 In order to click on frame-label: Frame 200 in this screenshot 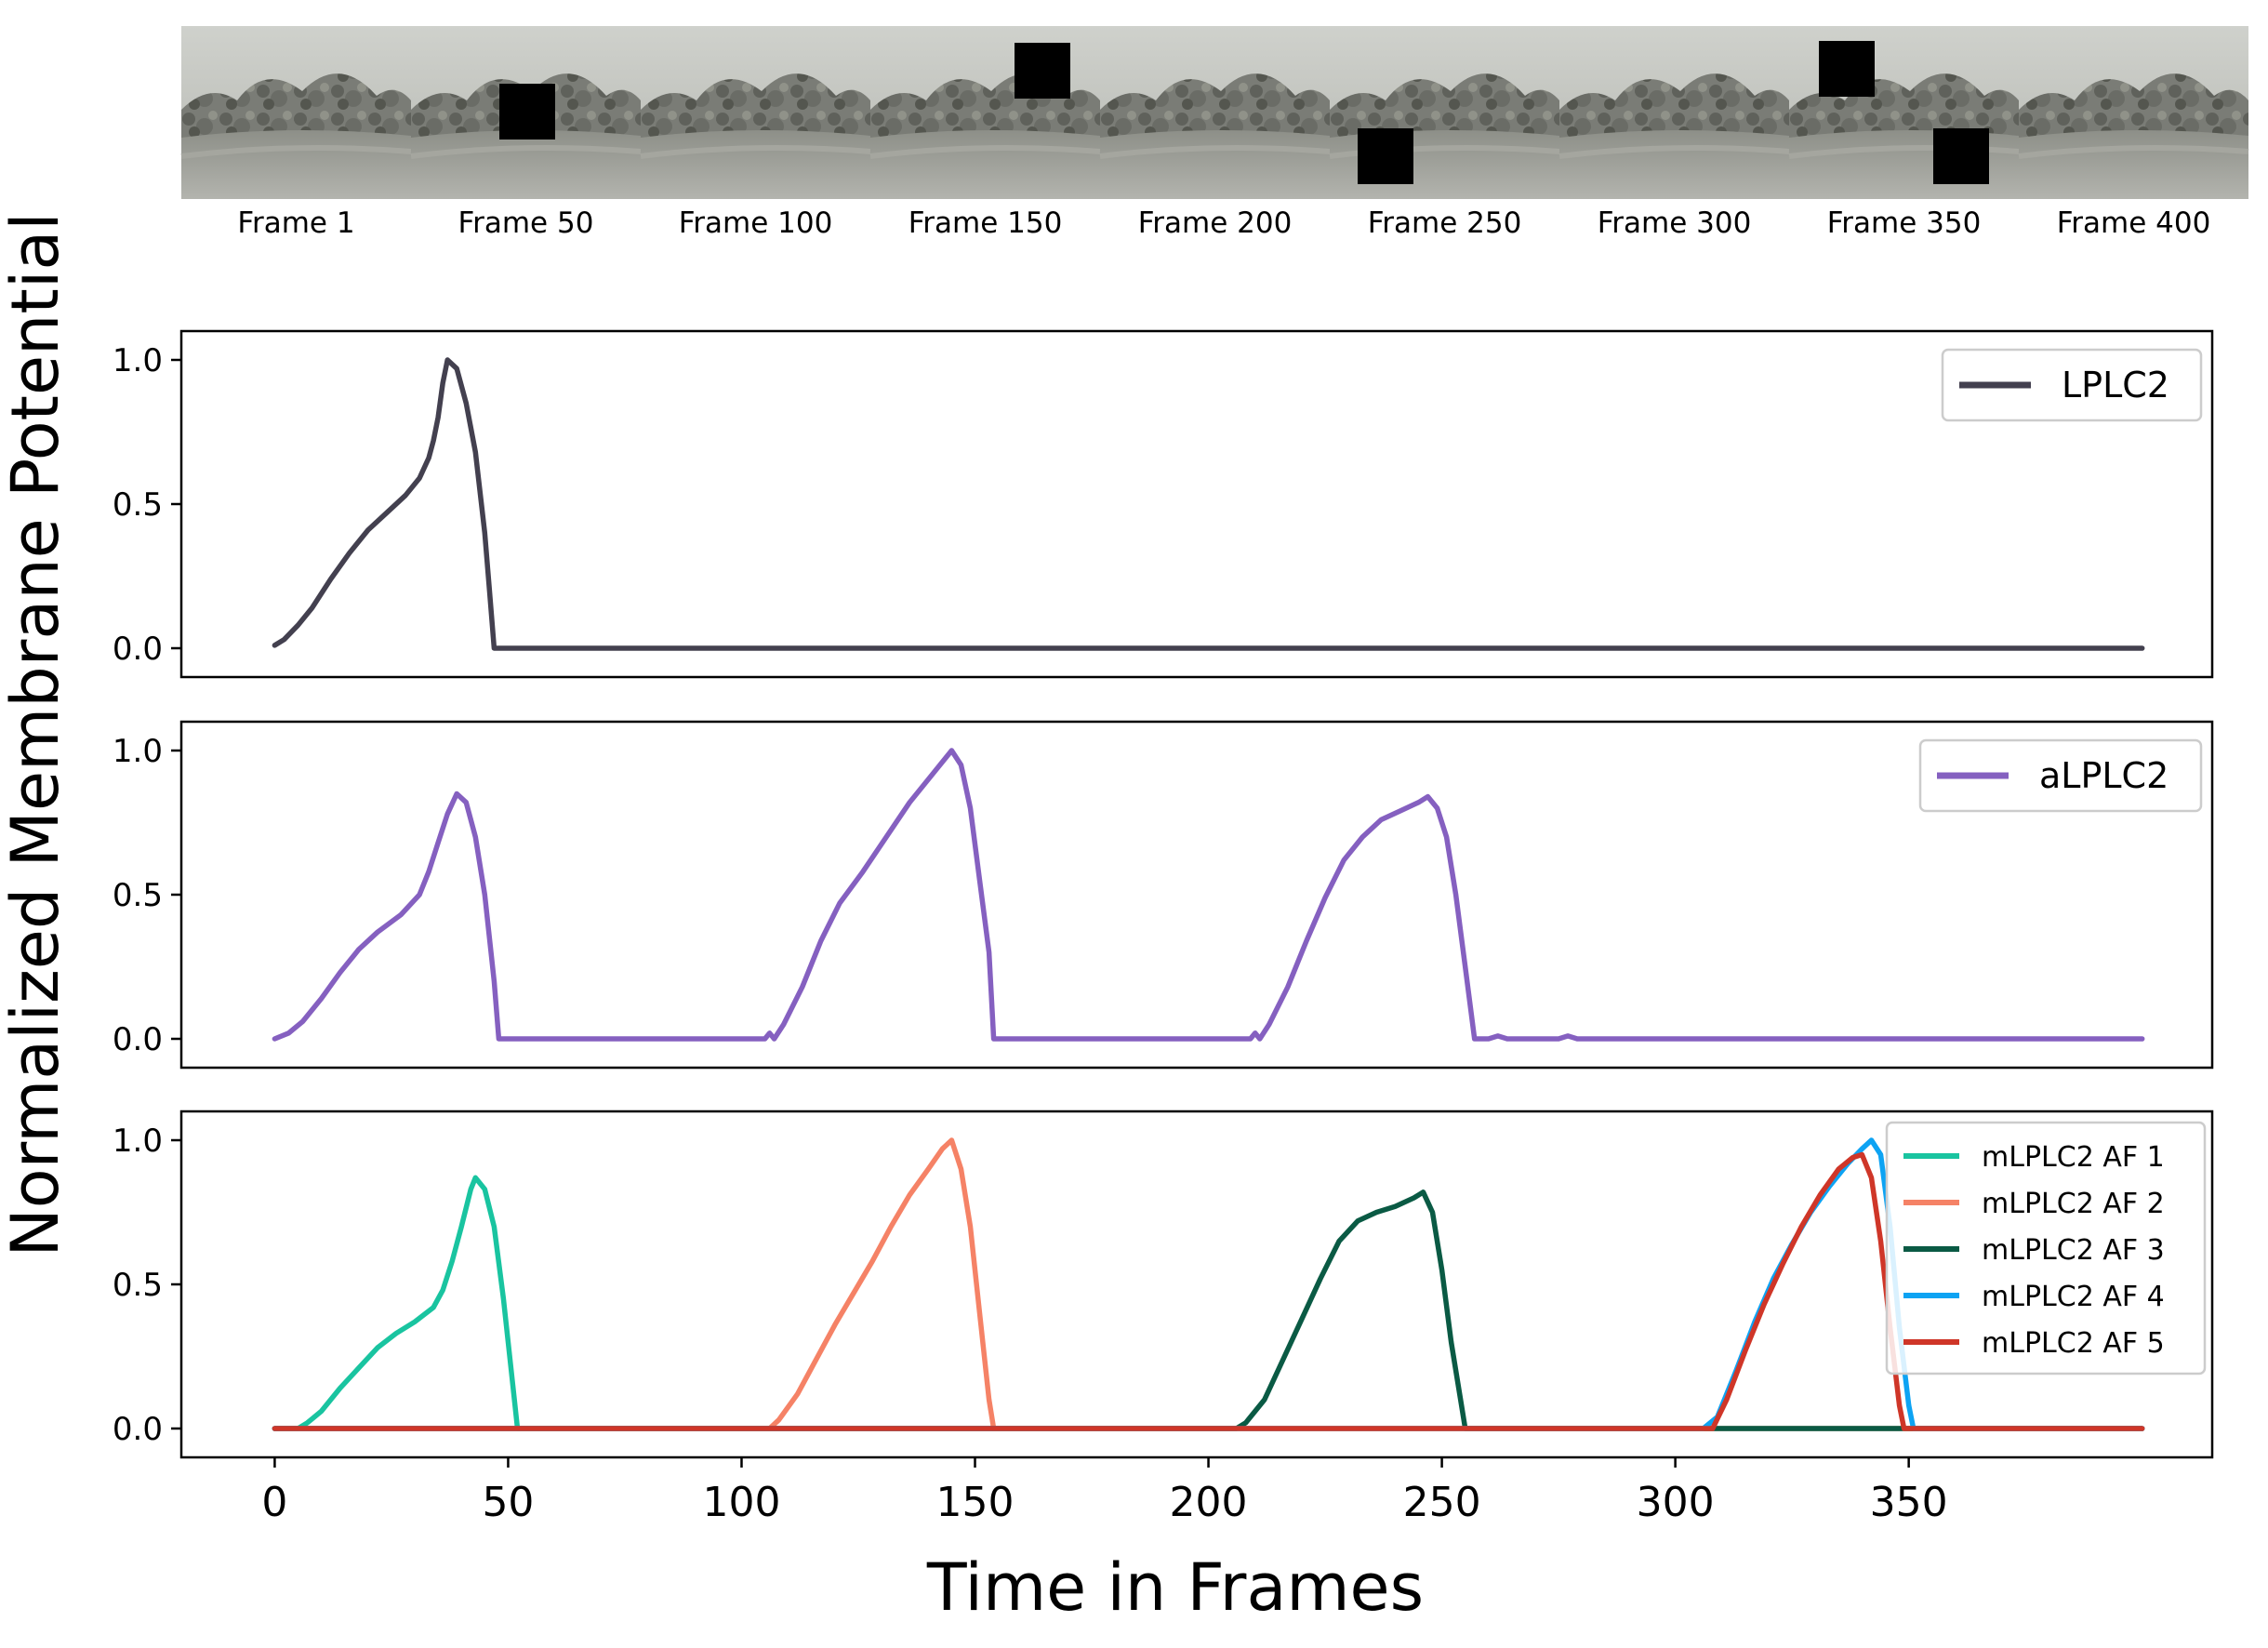, I will do `click(1215, 223)`.